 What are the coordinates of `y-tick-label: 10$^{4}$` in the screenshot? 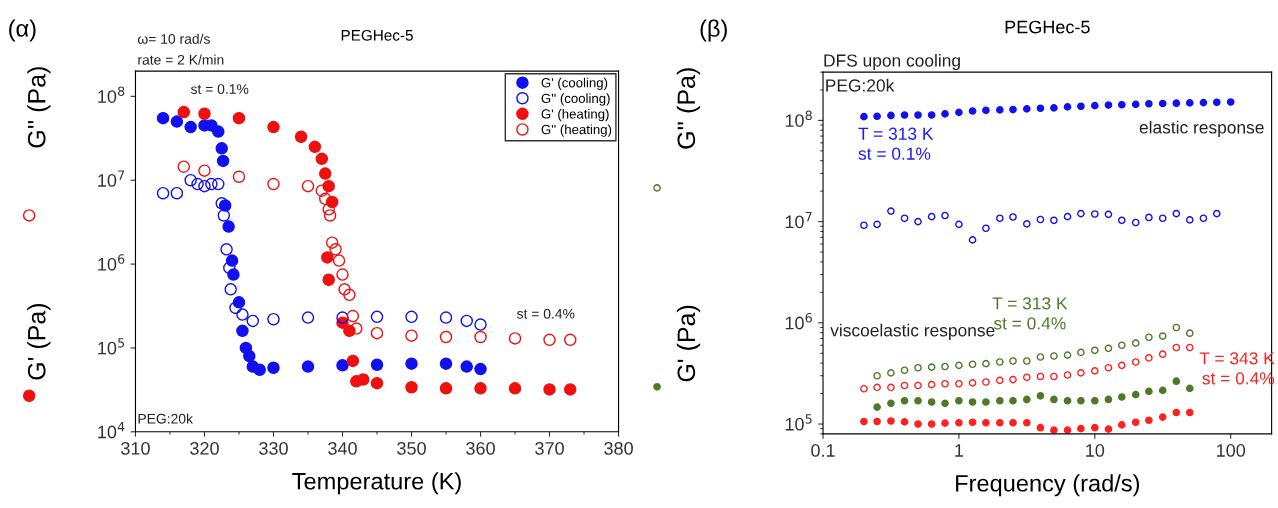 It's located at (111, 430).